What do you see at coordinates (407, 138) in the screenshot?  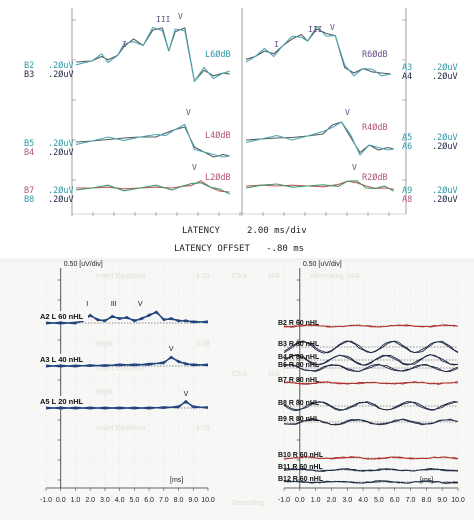 I see `top-right-channel-label: A5` at bounding box center [407, 138].